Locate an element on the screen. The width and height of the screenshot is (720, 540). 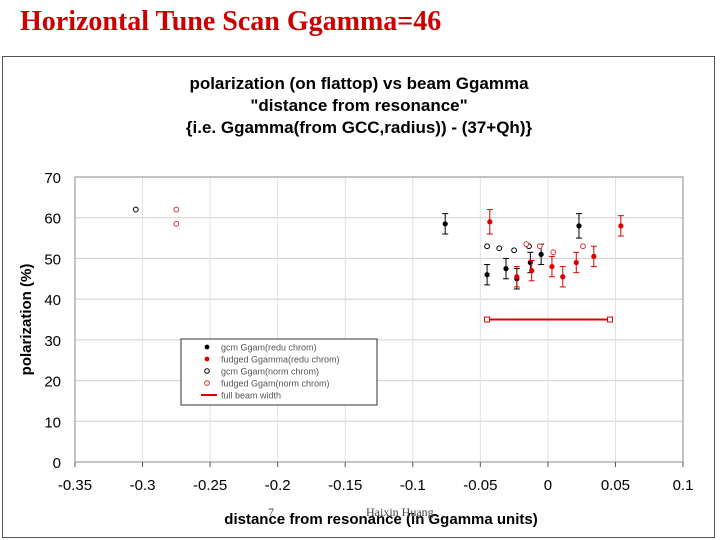
x-tick-label: 0 is located at coordinates (548, 485).